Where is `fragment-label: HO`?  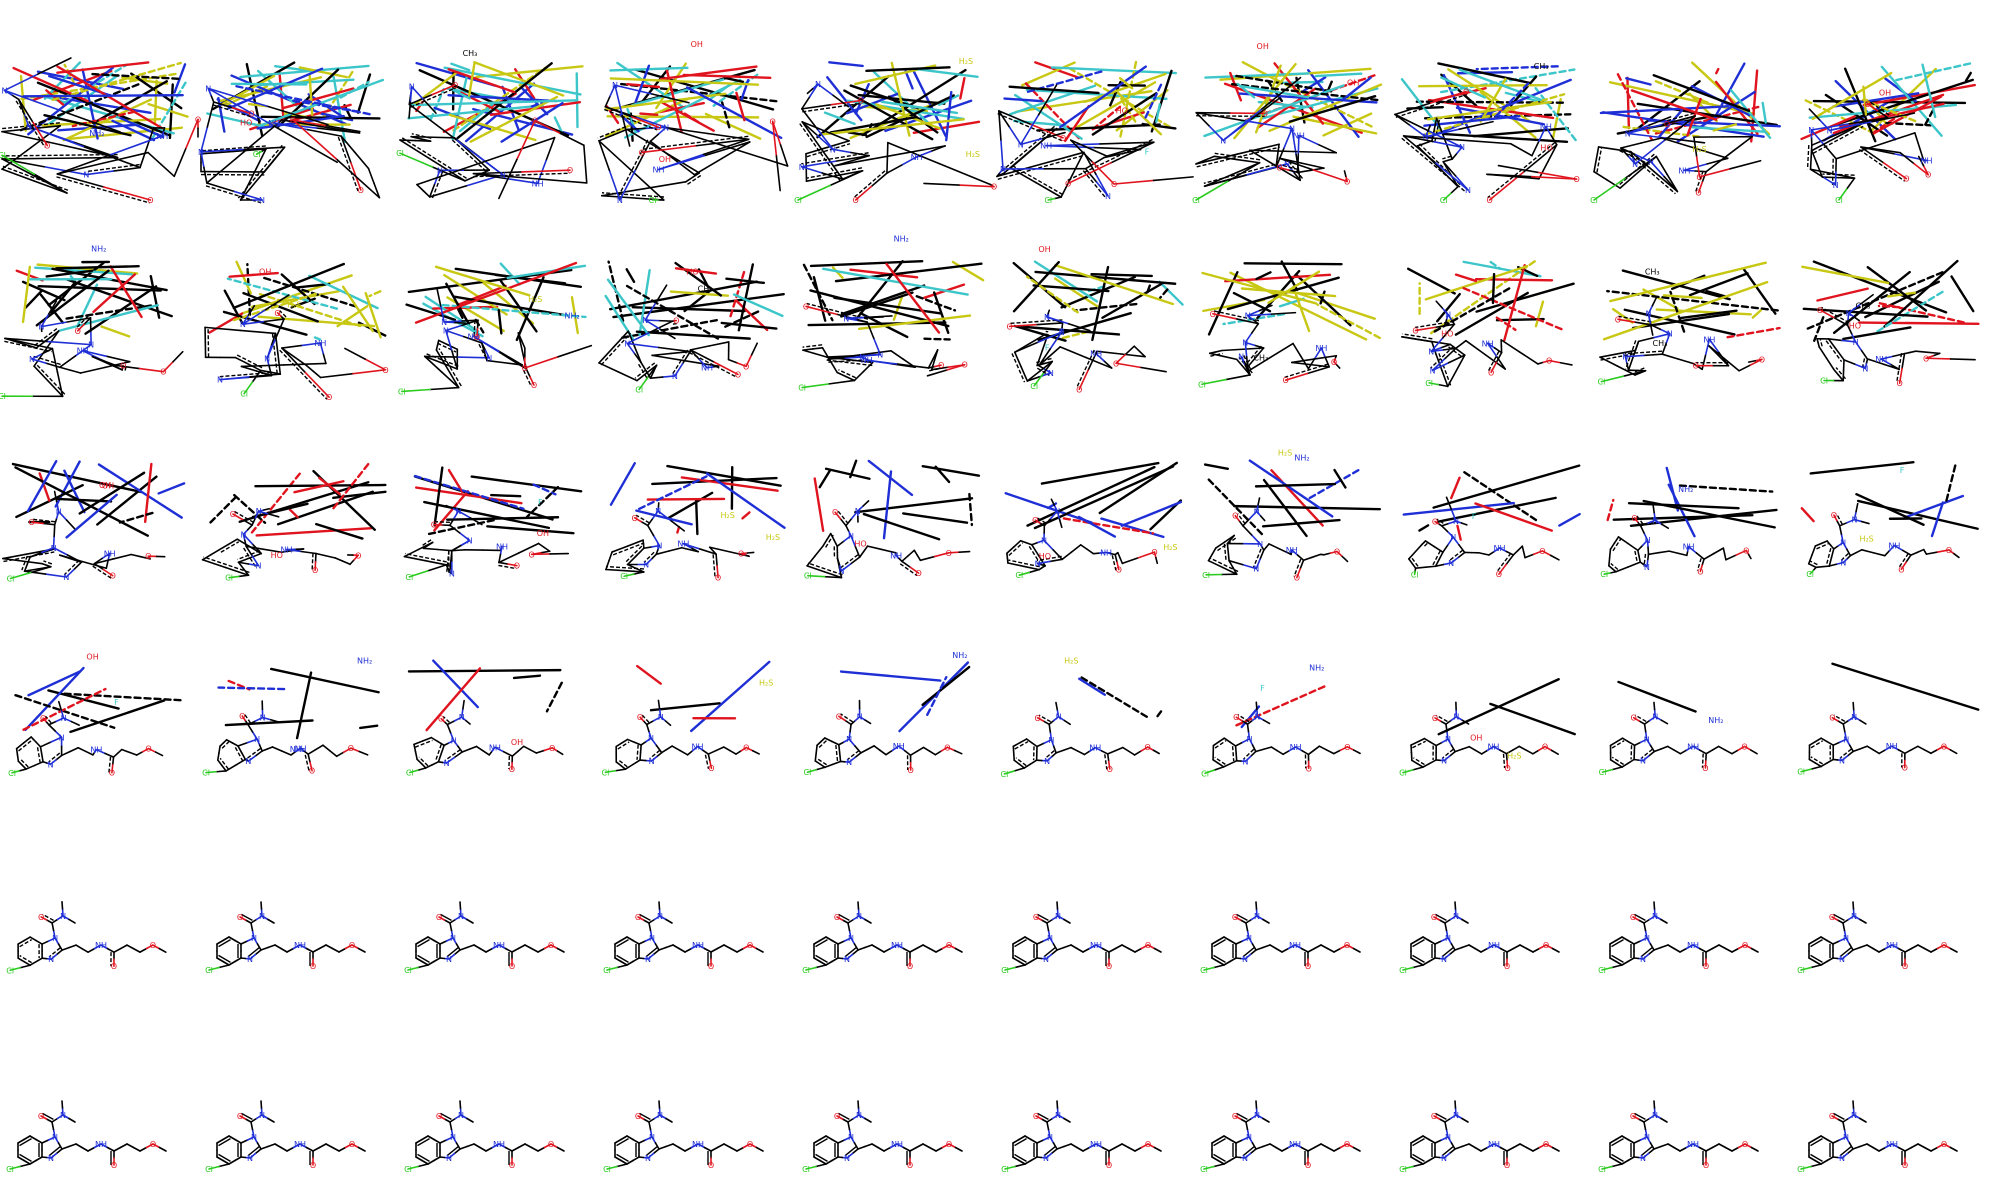 fragment-label: HO is located at coordinates (1855, 326).